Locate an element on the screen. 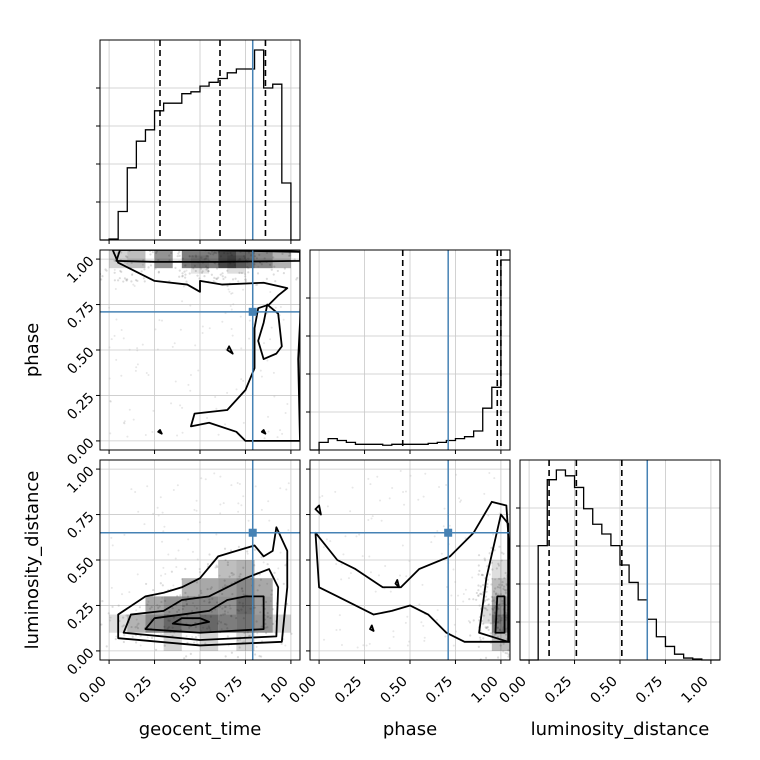 Image resolution: width=760 pixels, height=760 pixels. x-axis-label-phase: phase is located at coordinates (410, 729).